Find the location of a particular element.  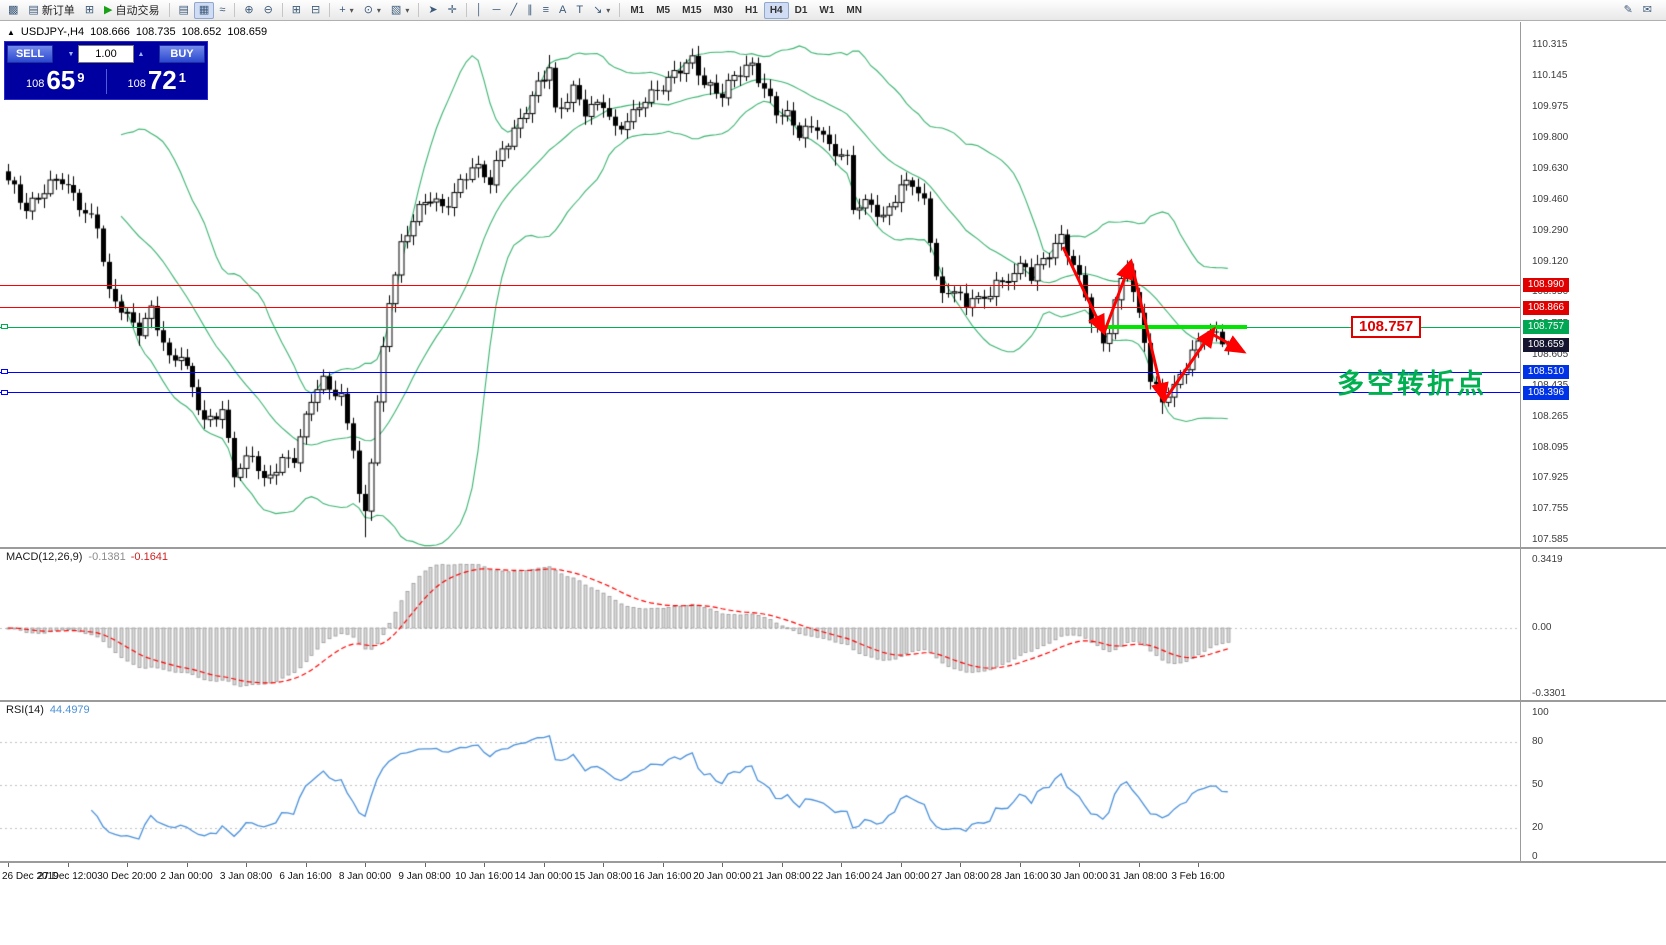

timeframe-h1-button: H1 is located at coordinates (751, 10).